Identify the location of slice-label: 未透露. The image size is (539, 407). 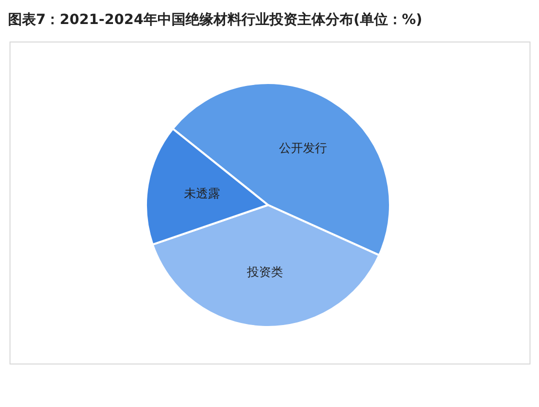
(202, 193).